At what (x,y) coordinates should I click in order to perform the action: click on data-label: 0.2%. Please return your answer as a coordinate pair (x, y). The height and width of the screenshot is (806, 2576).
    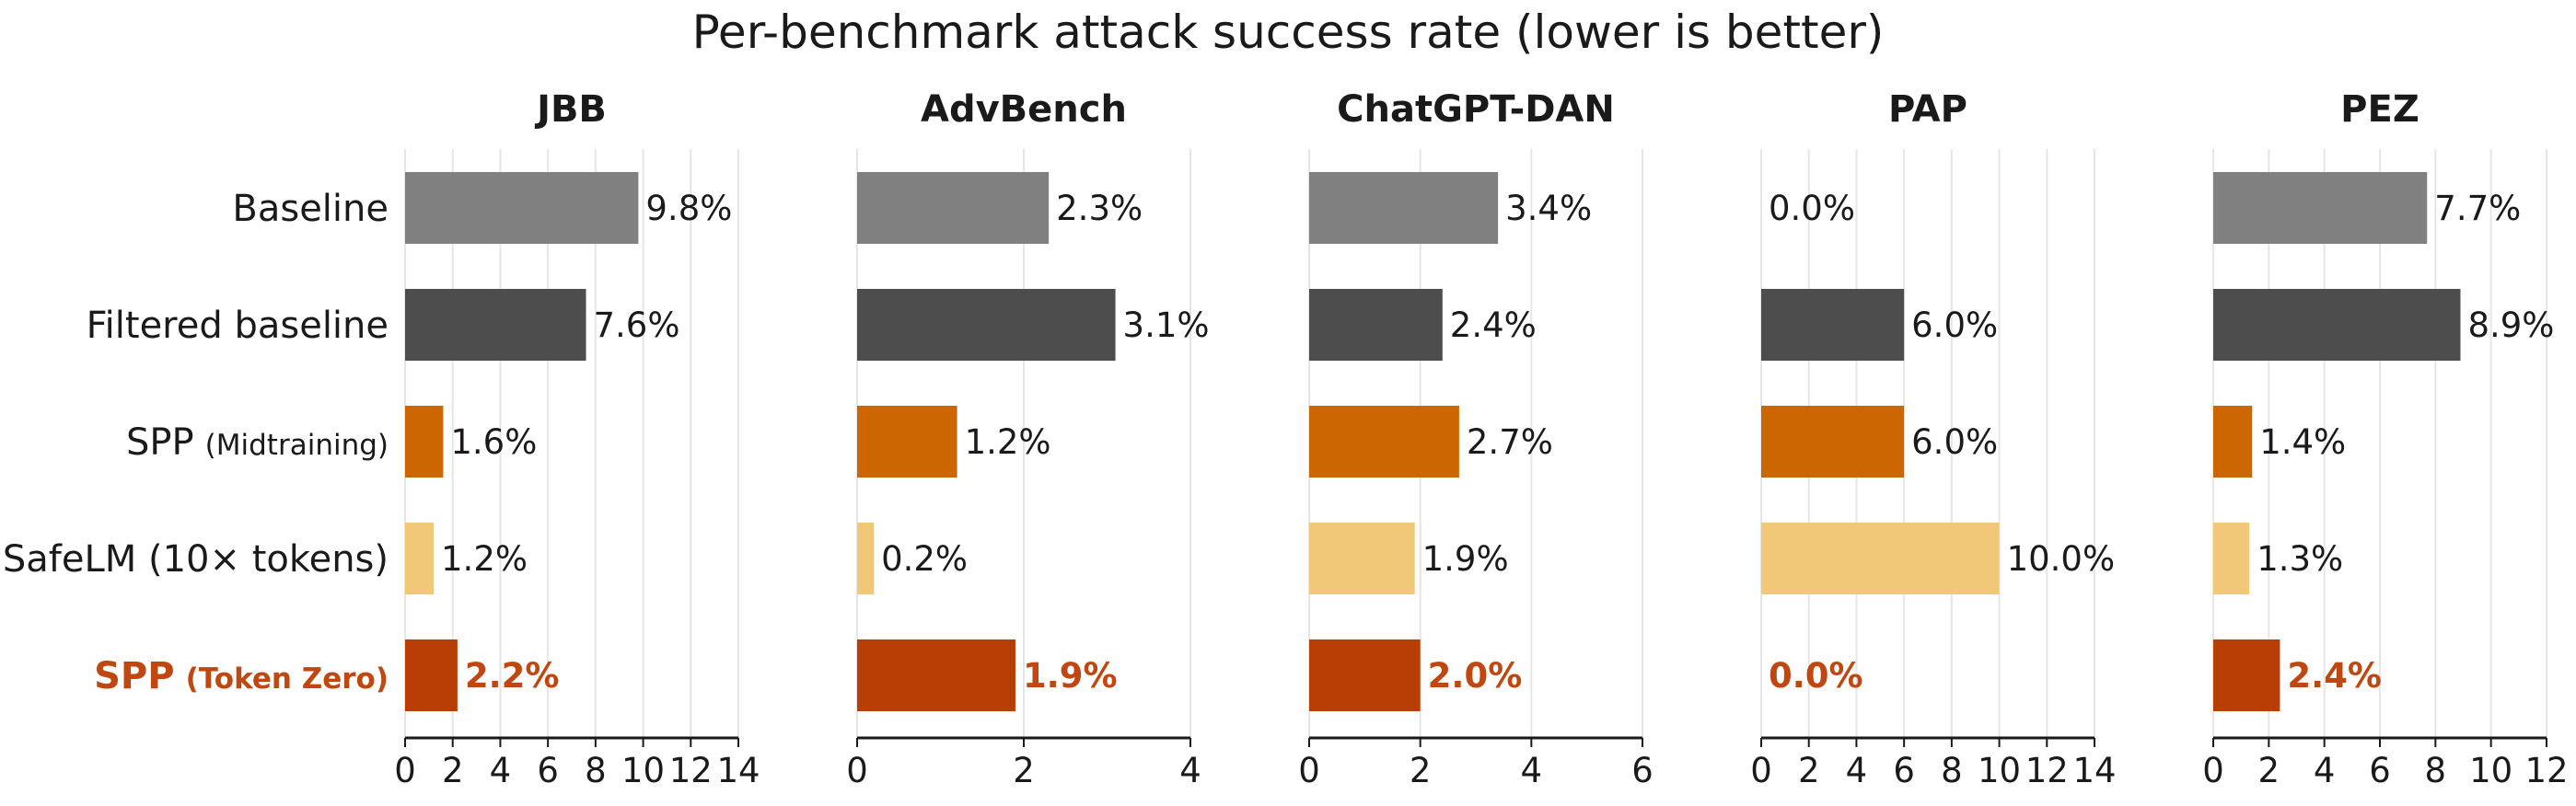
    Looking at the image, I should click on (924, 559).